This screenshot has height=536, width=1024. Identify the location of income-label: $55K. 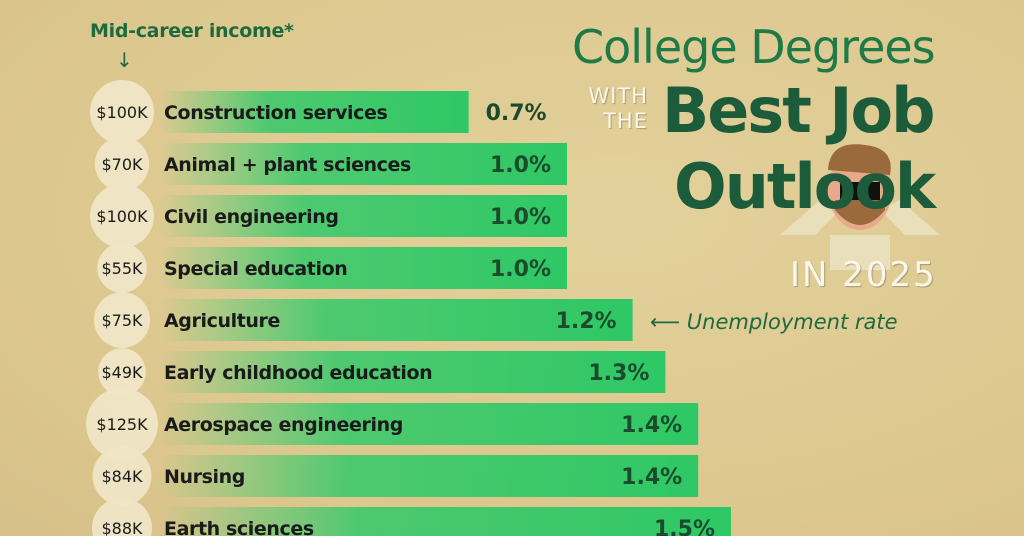
(122, 268).